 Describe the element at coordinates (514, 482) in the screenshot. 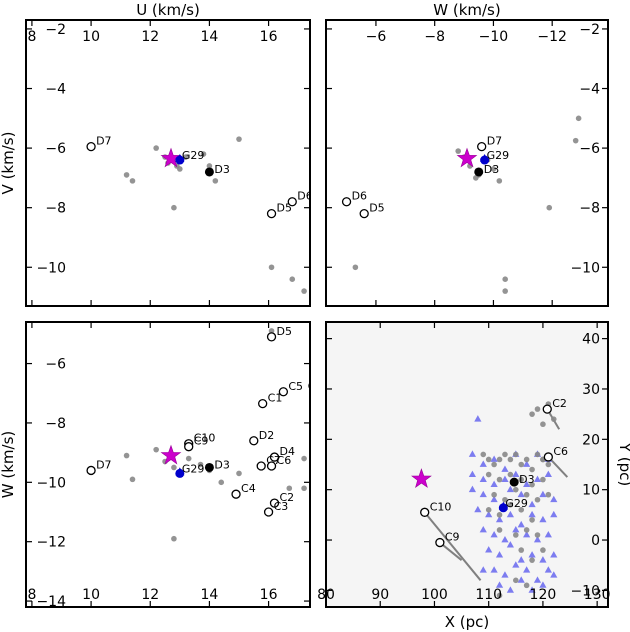

I see `black-point` at that location.